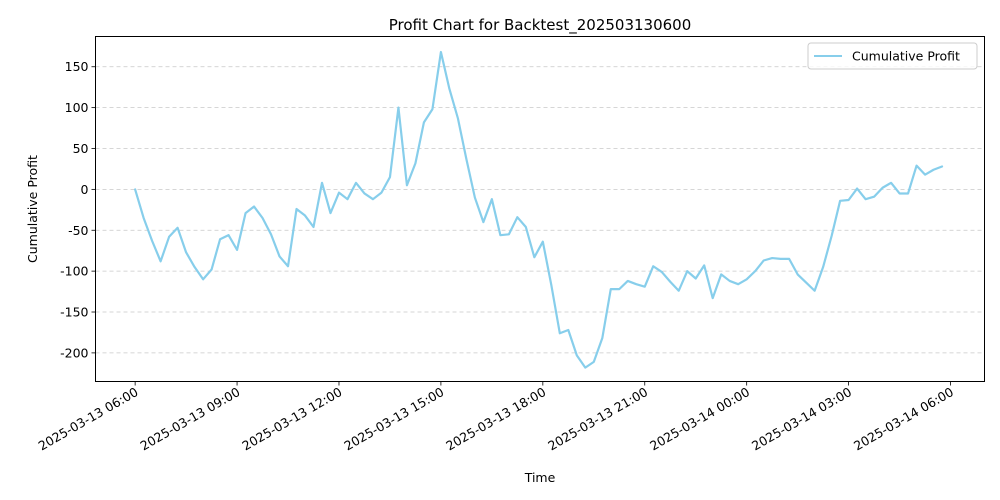 The image size is (1000, 500). Describe the element at coordinates (74, 352) in the screenshot. I see `y-tick-label: -200` at that location.